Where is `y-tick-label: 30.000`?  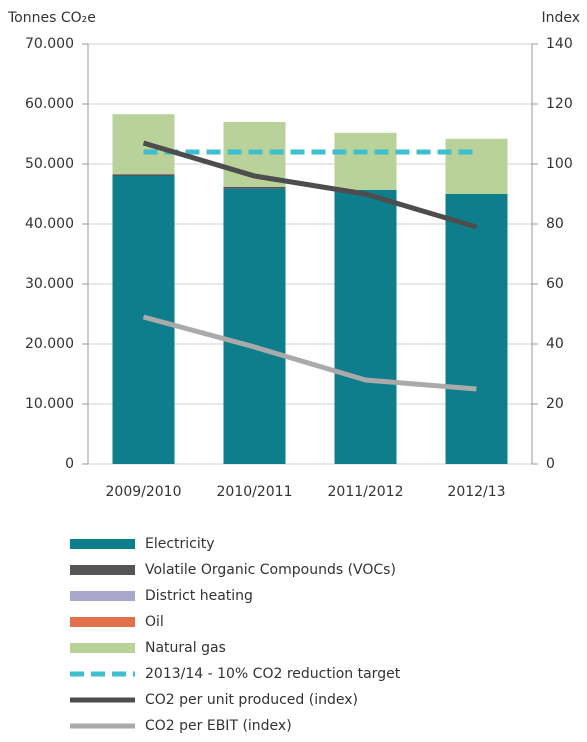 y-tick-label: 30.000 is located at coordinates (49, 284).